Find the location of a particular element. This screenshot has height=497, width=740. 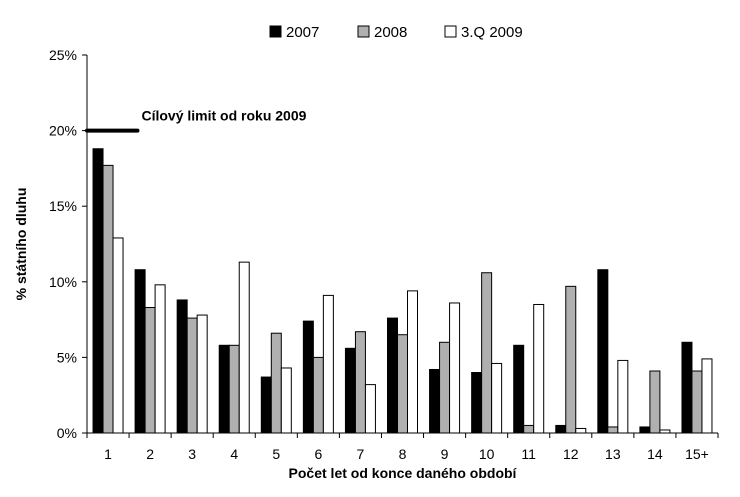

legend: 2007 2008 3.Q 2009 is located at coordinates (396, 32).